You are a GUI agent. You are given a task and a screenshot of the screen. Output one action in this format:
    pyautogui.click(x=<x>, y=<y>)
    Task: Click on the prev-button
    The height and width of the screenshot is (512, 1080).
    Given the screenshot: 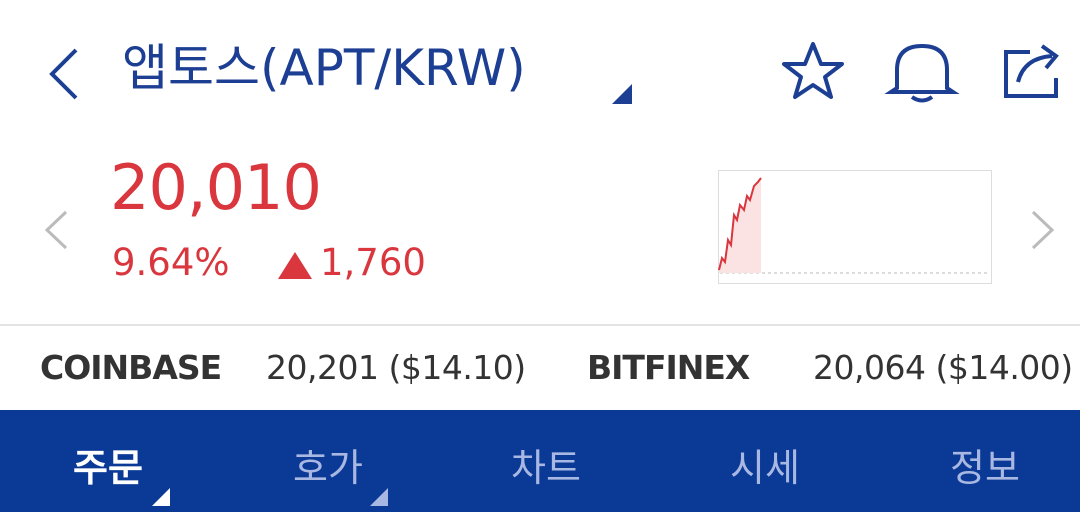 What is the action you would take?
    pyautogui.click(x=56, y=230)
    